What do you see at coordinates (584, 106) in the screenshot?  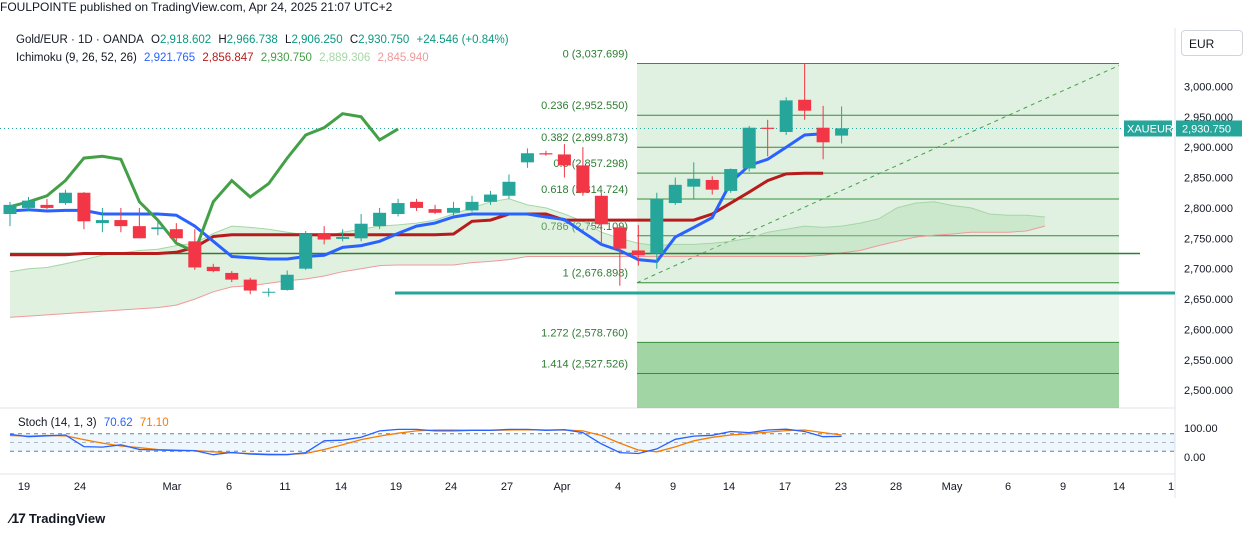 I see `fib-label-1: 0.236 (2,952.550)` at bounding box center [584, 106].